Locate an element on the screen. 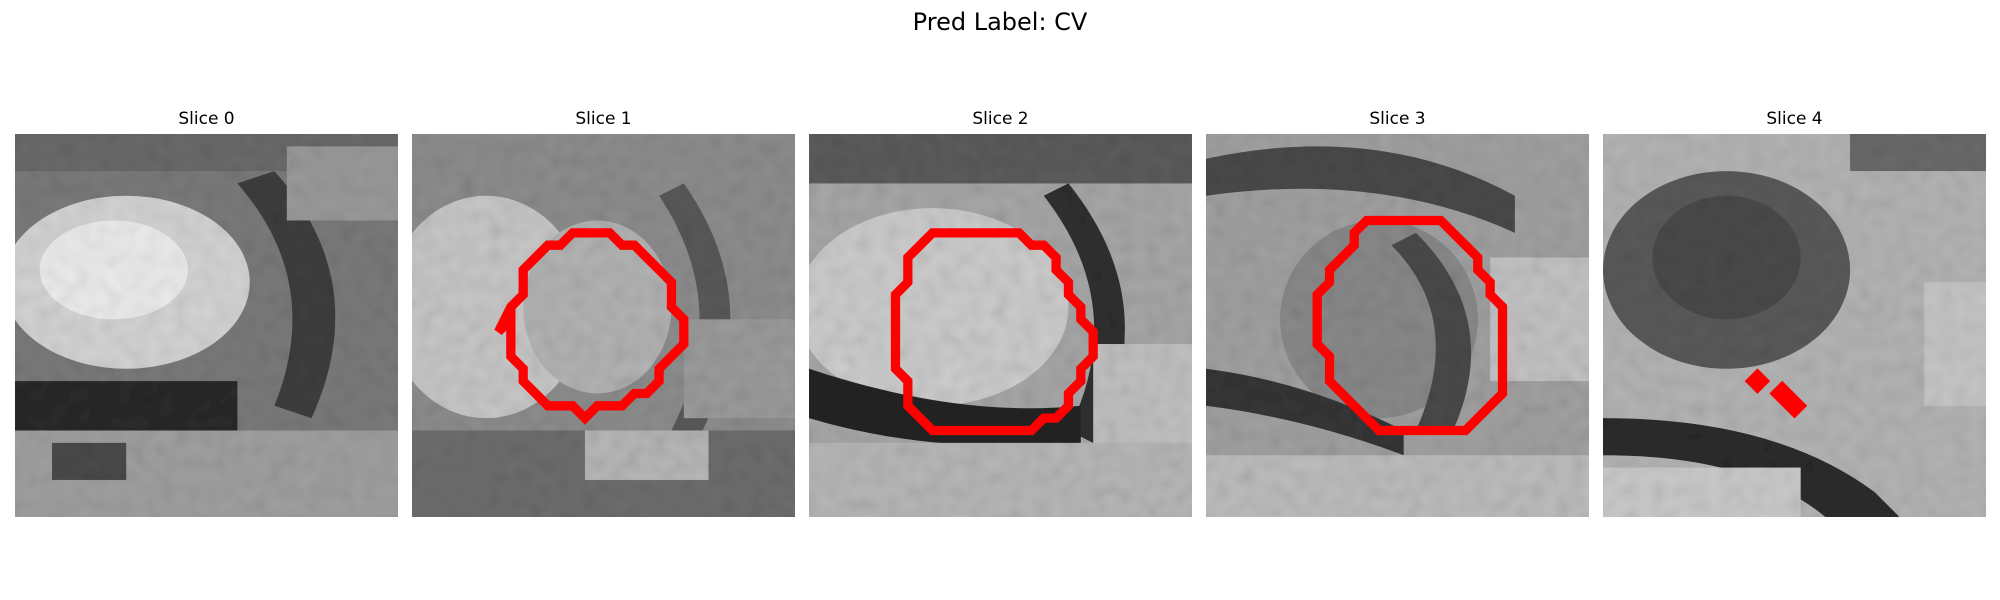  slice-title: Slice 2 is located at coordinates (1000, 119).